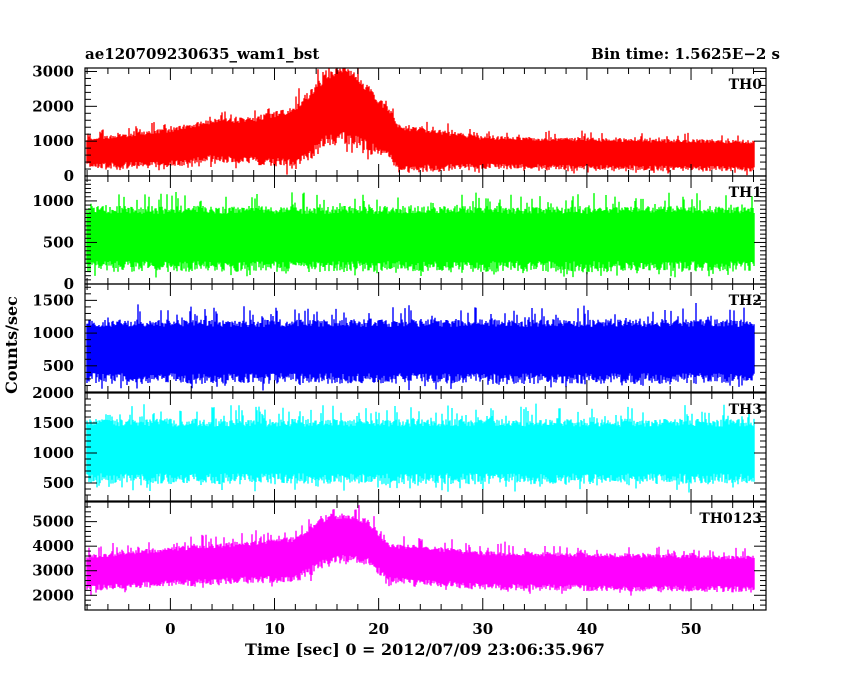 This screenshot has height=685, width=850. I want to click on x-tick-label: 0, so click(170, 629).